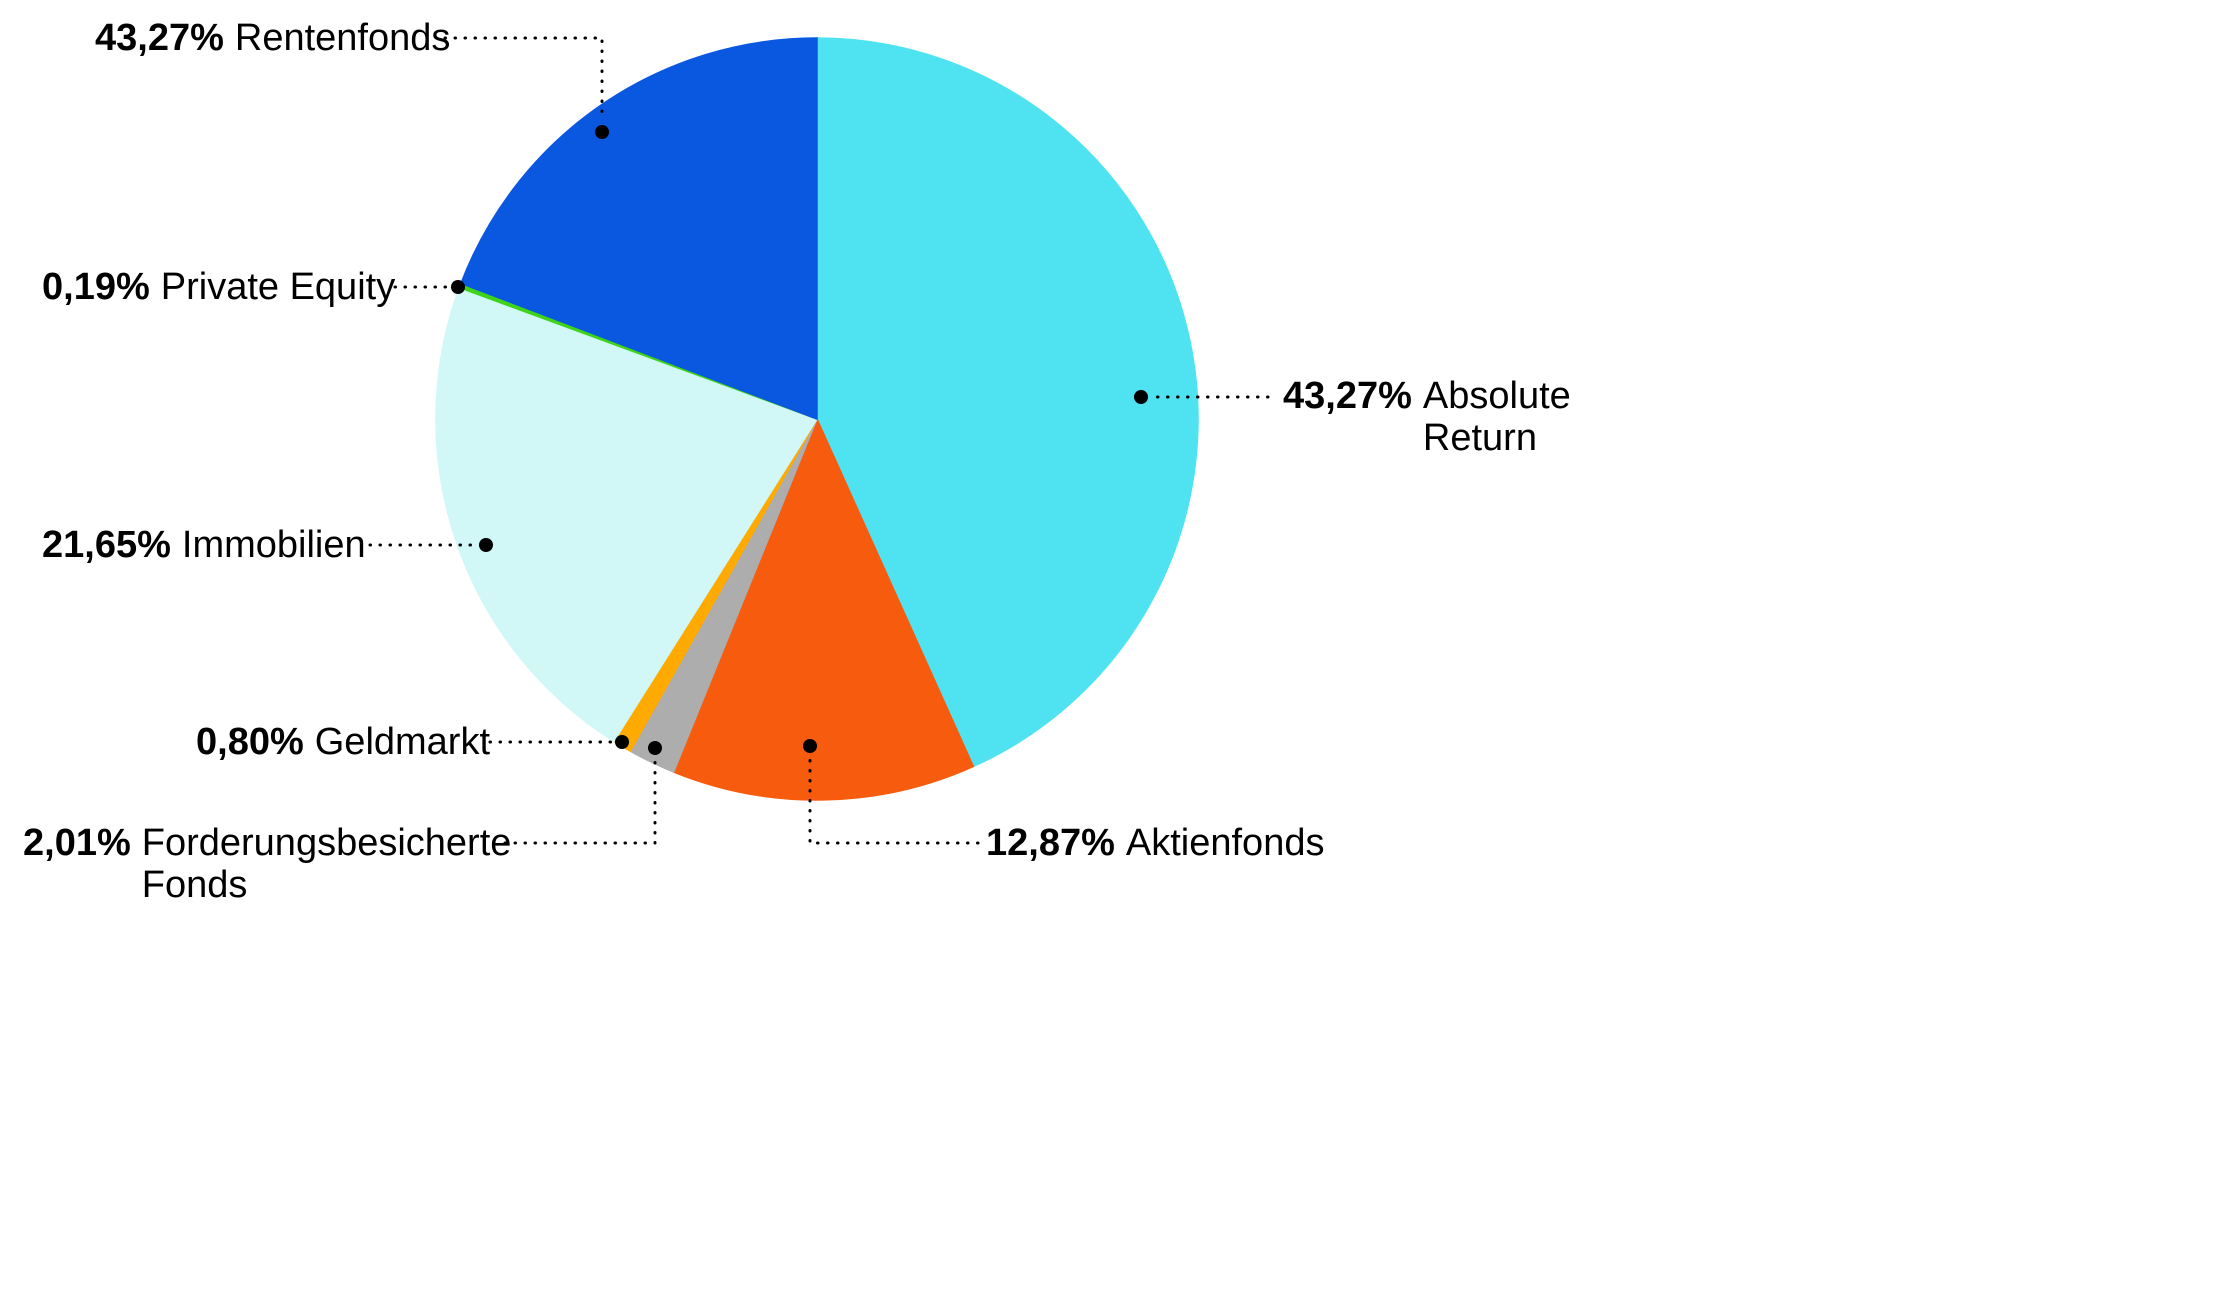  Describe the element at coordinates (1141, 397) in the screenshot. I see `leader-dot-absolute-return` at that location.